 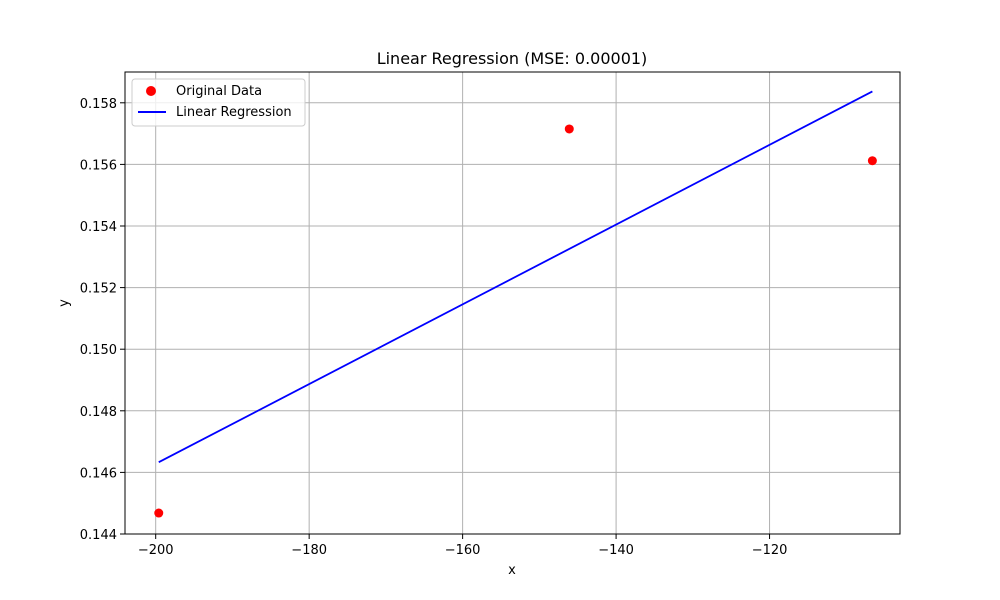 What do you see at coordinates (98, 350) in the screenshot?
I see `y-tick-label: 0.150` at bounding box center [98, 350].